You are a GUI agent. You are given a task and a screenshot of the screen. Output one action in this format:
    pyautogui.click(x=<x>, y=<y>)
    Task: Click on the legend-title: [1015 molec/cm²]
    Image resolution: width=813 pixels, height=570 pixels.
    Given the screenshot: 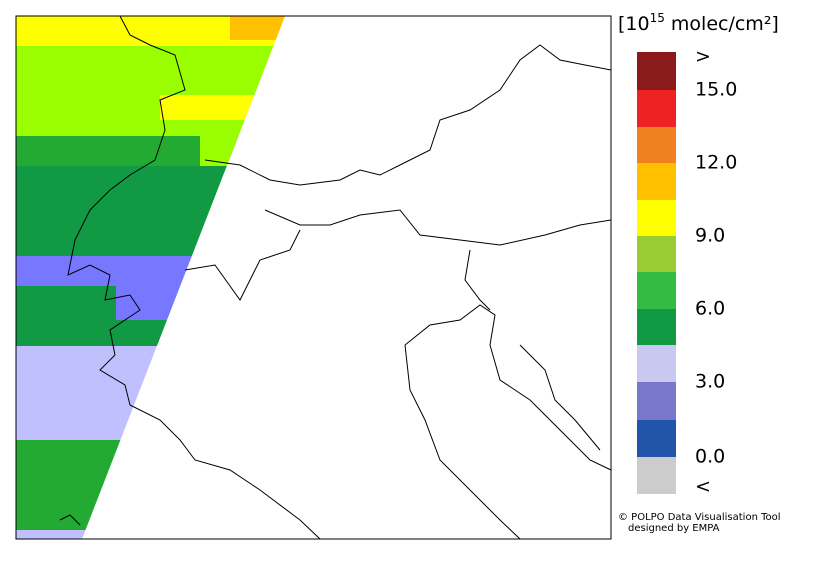 What is the action you would take?
    pyautogui.click(x=698, y=23)
    